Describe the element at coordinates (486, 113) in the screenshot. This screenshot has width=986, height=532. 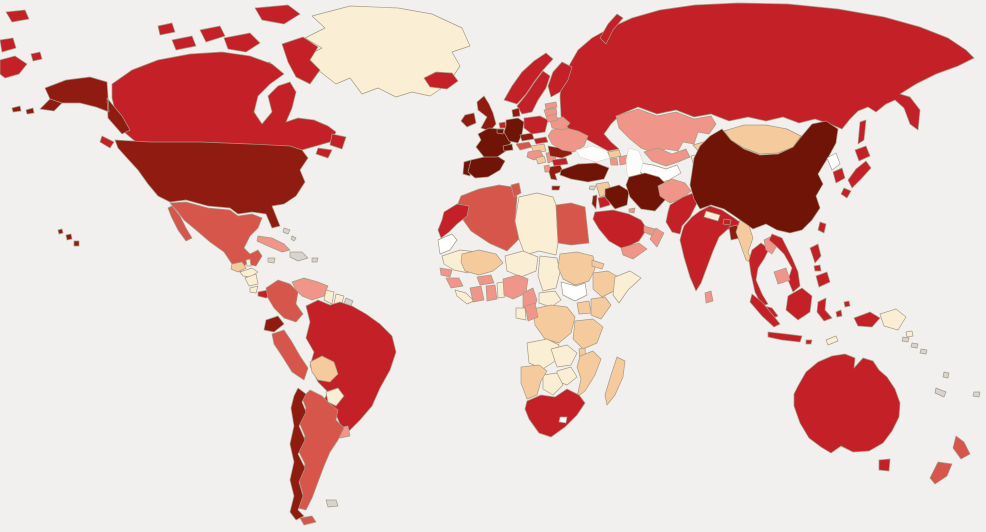
I see `country-united-kingdom` at that location.